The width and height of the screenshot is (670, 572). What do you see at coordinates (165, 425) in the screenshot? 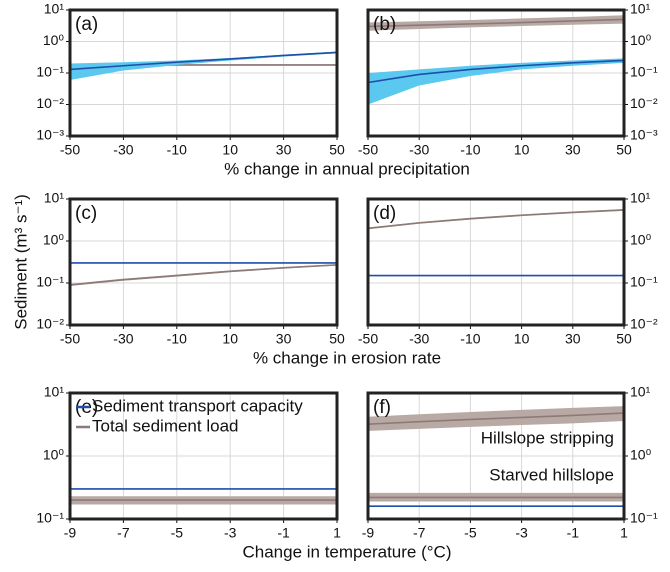
I see `legend-label: Total sediment load` at bounding box center [165, 425].